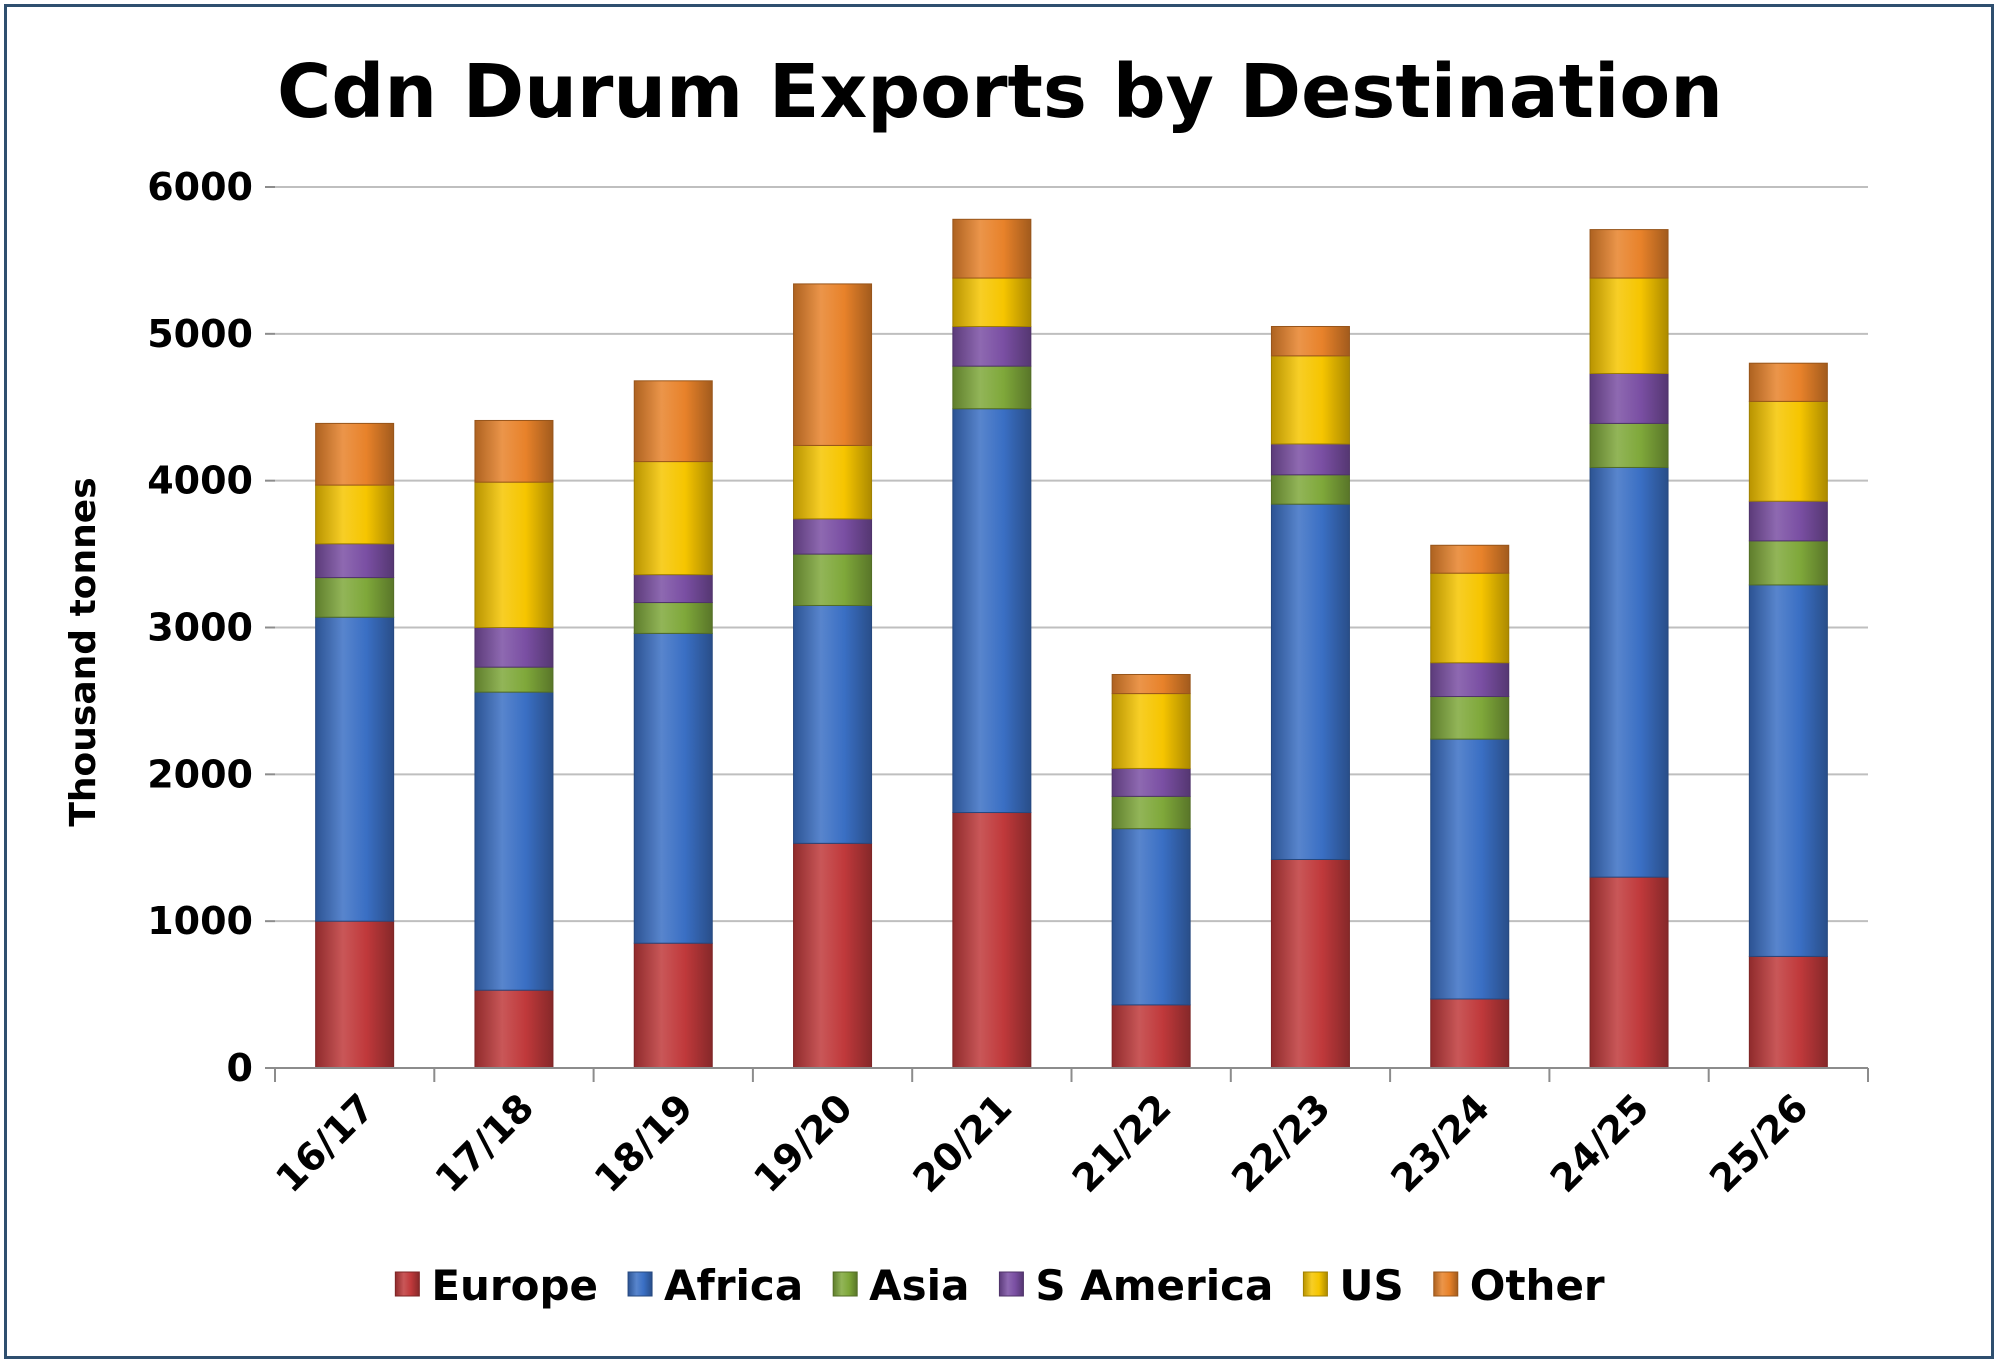 The image size is (2000, 1365). What do you see at coordinates (200, 921) in the screenshot?
I see `y-tick-label: 1000` at bounding box center [200, 921].